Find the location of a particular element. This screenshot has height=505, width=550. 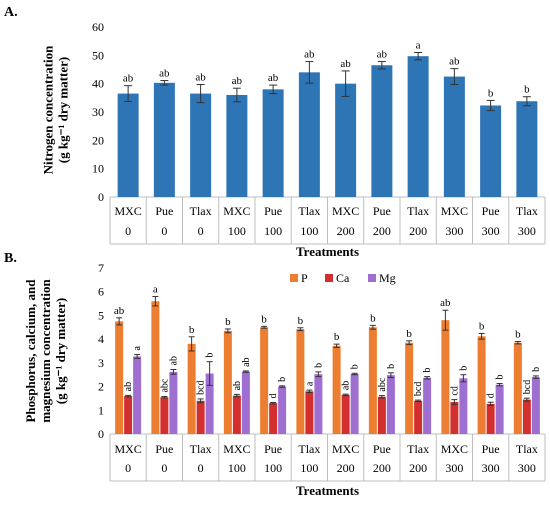

y-tick-label: 50 is located at coordinates (98, 55).